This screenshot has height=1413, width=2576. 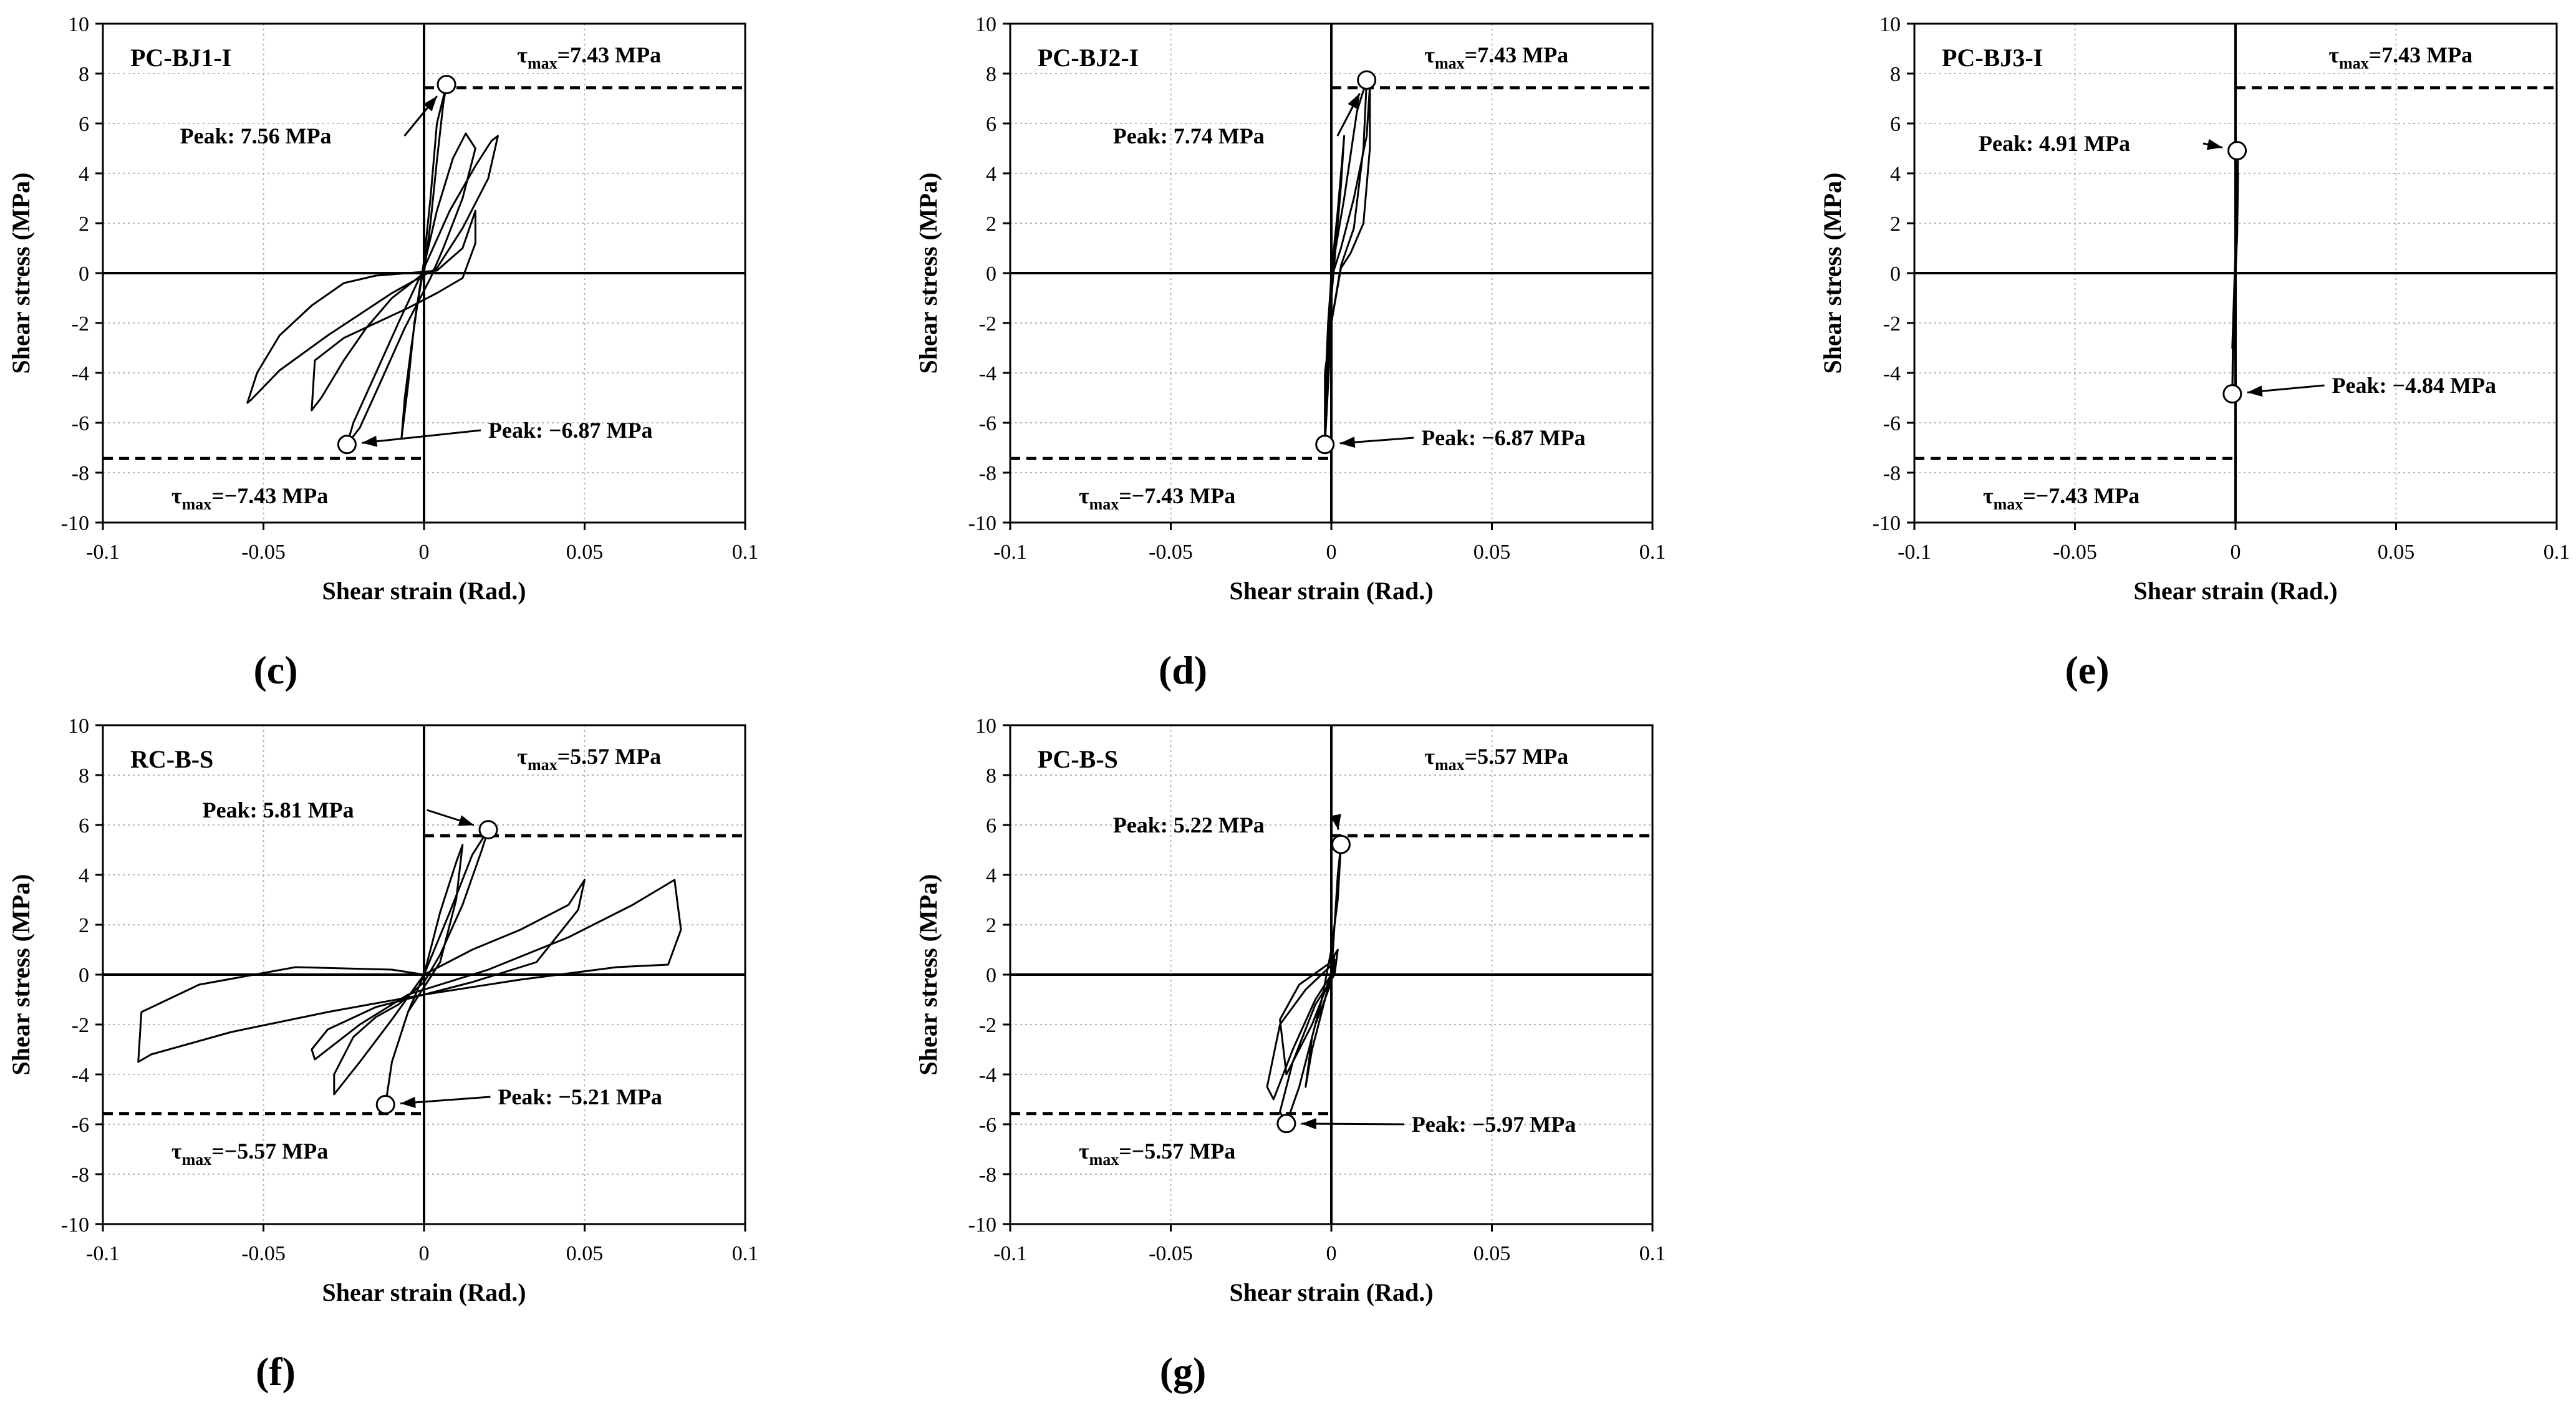 I want to click on panel-caption: (f), so click(x=276, y=1371).